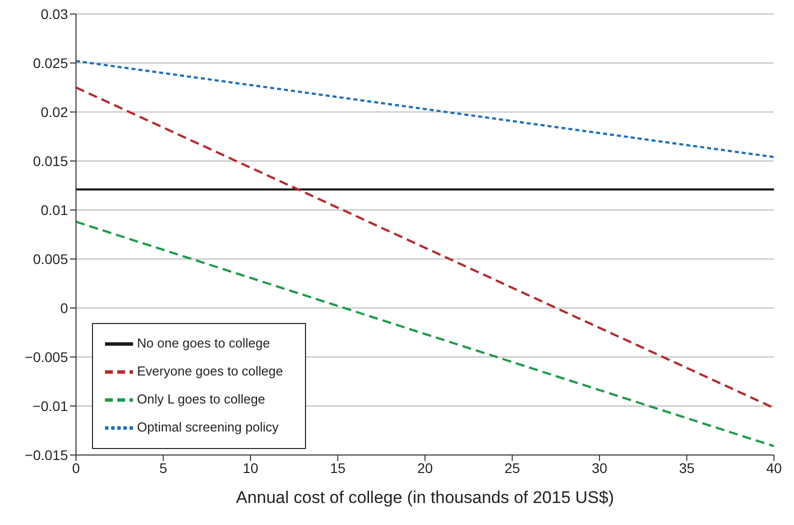  What do you see at coordinates (425, 468) in the screenshot?
I see `x-tick-label: 20` at bounding box center [425, 468].